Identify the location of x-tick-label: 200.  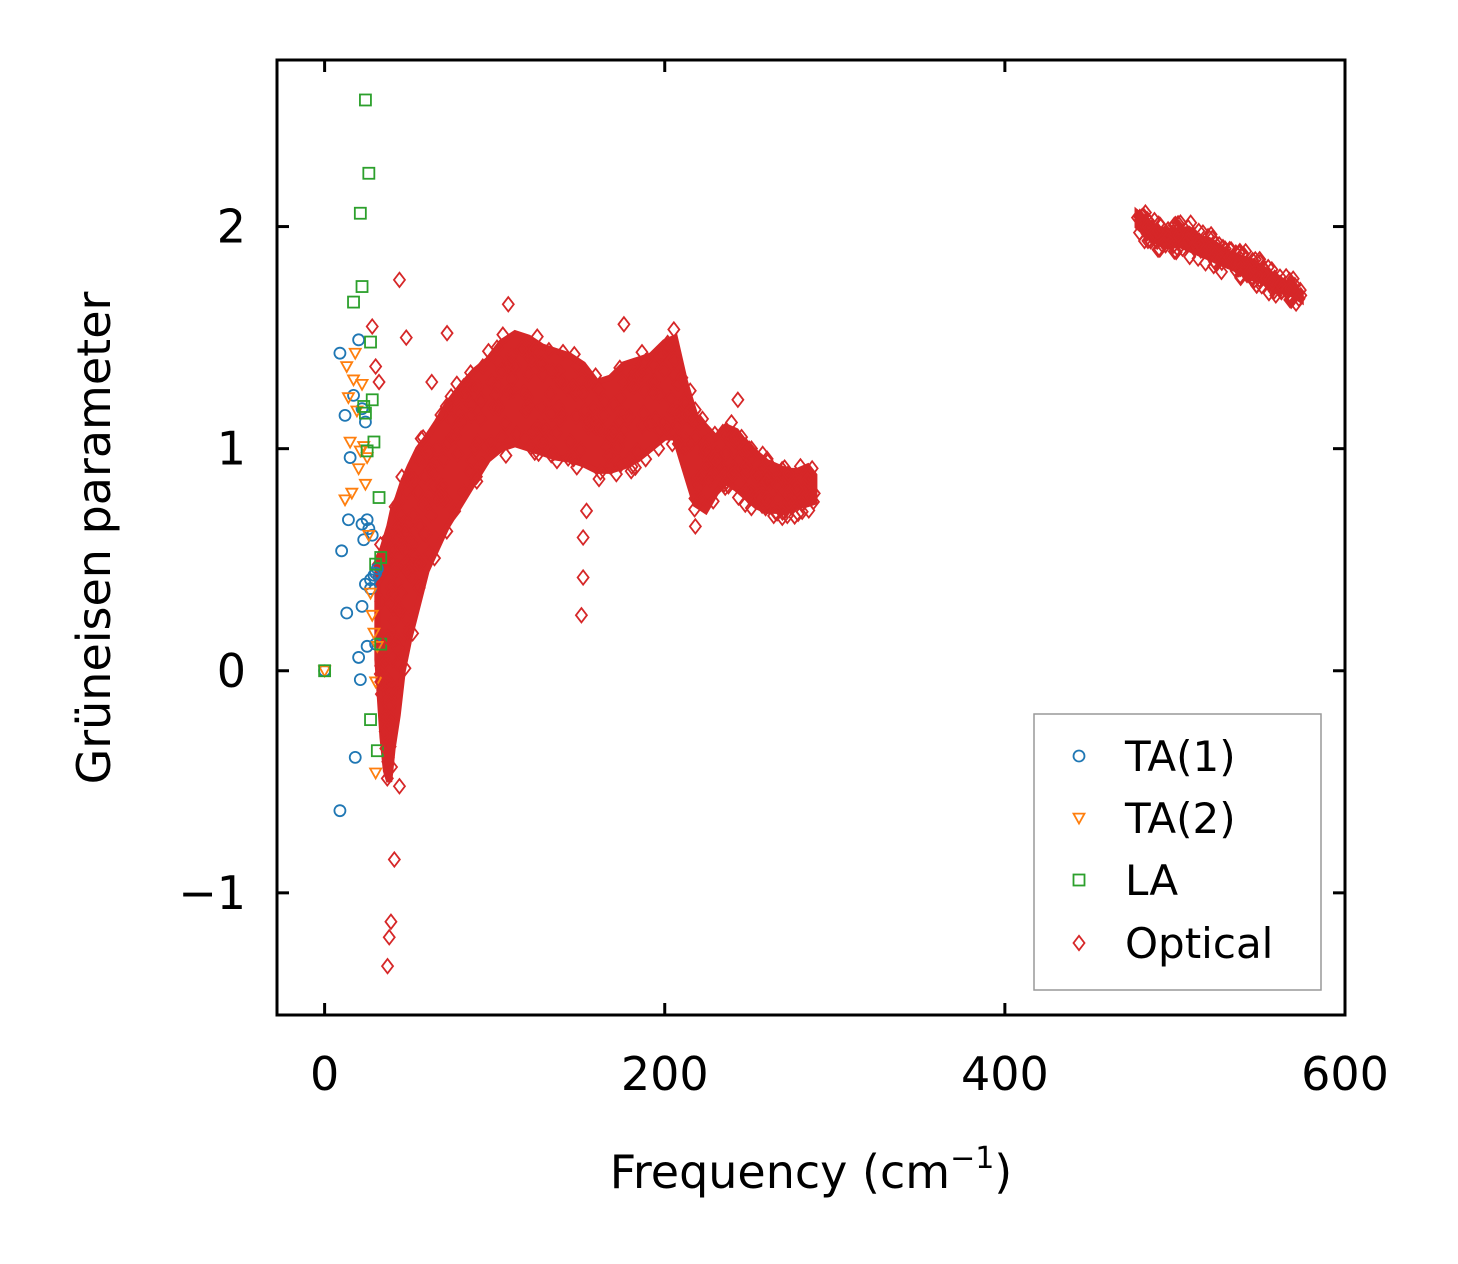
(665, 1074).